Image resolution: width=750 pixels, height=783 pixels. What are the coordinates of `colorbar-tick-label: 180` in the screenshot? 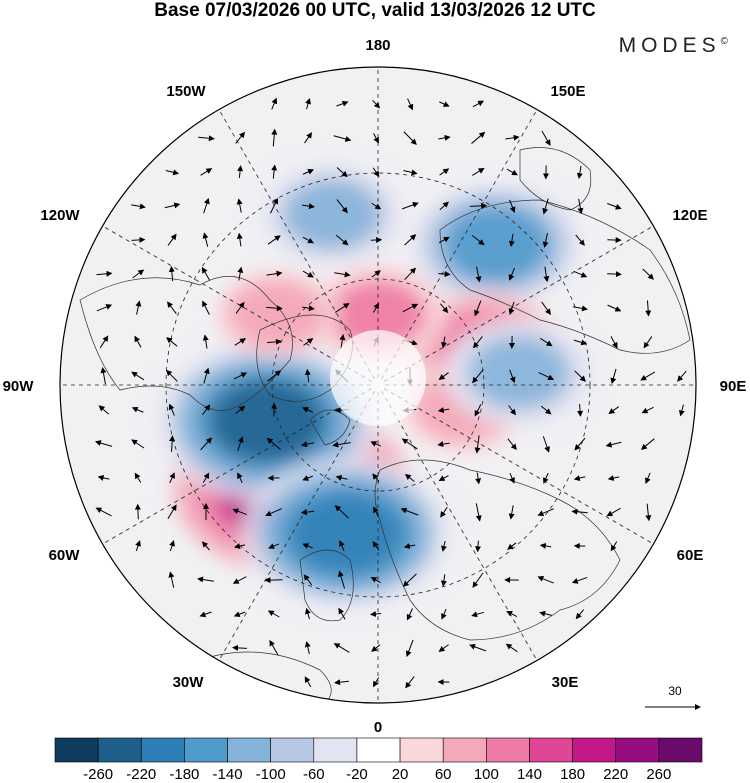 It's located at (572, 774).